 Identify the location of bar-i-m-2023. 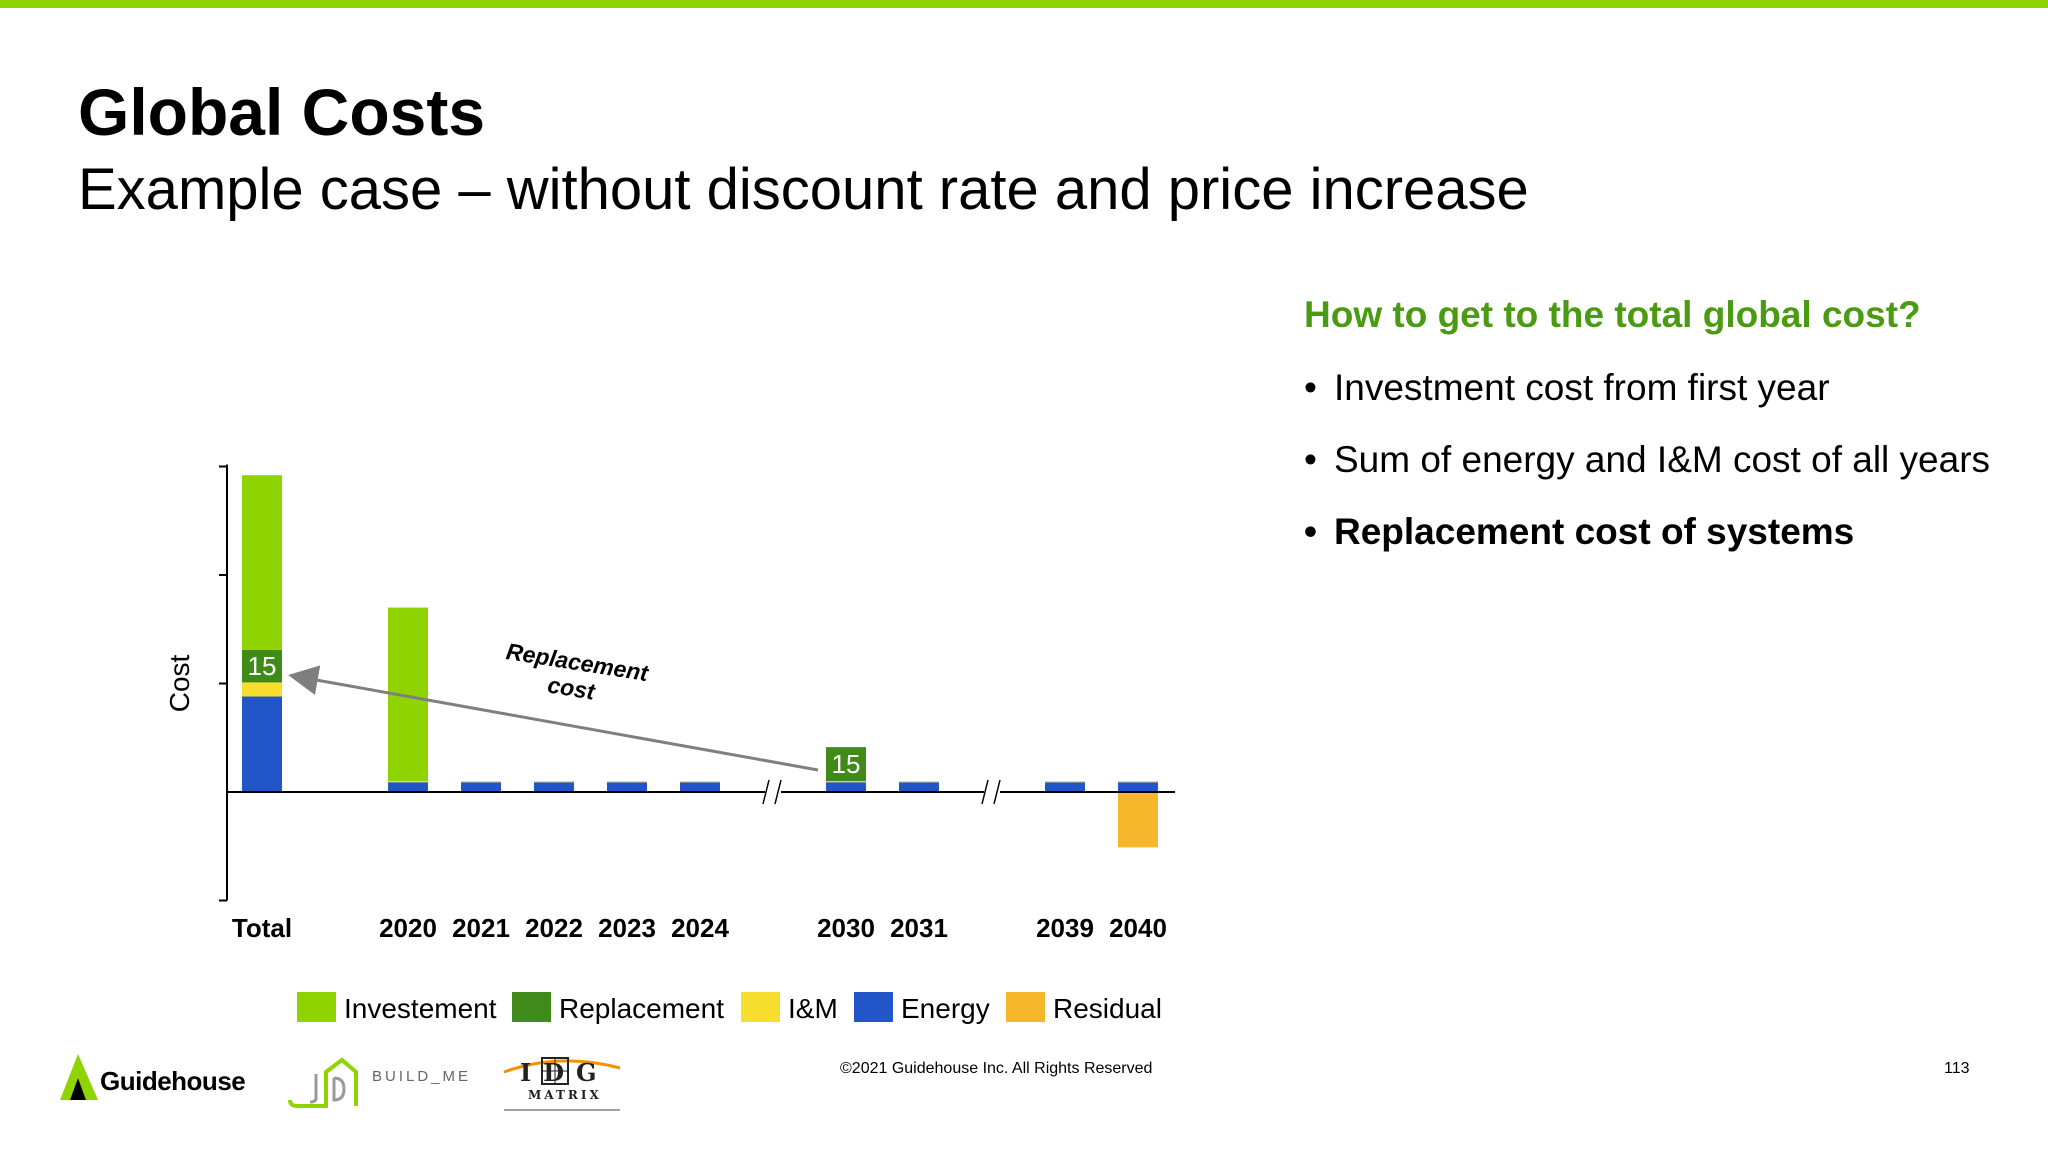
(627, 782).